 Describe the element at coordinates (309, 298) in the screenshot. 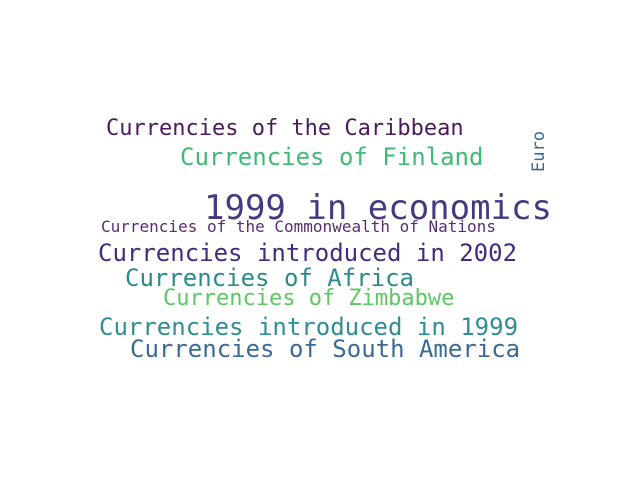

I see `word-currencies-of-zimbabwe: Currencies of Zimbabwe` at that location.